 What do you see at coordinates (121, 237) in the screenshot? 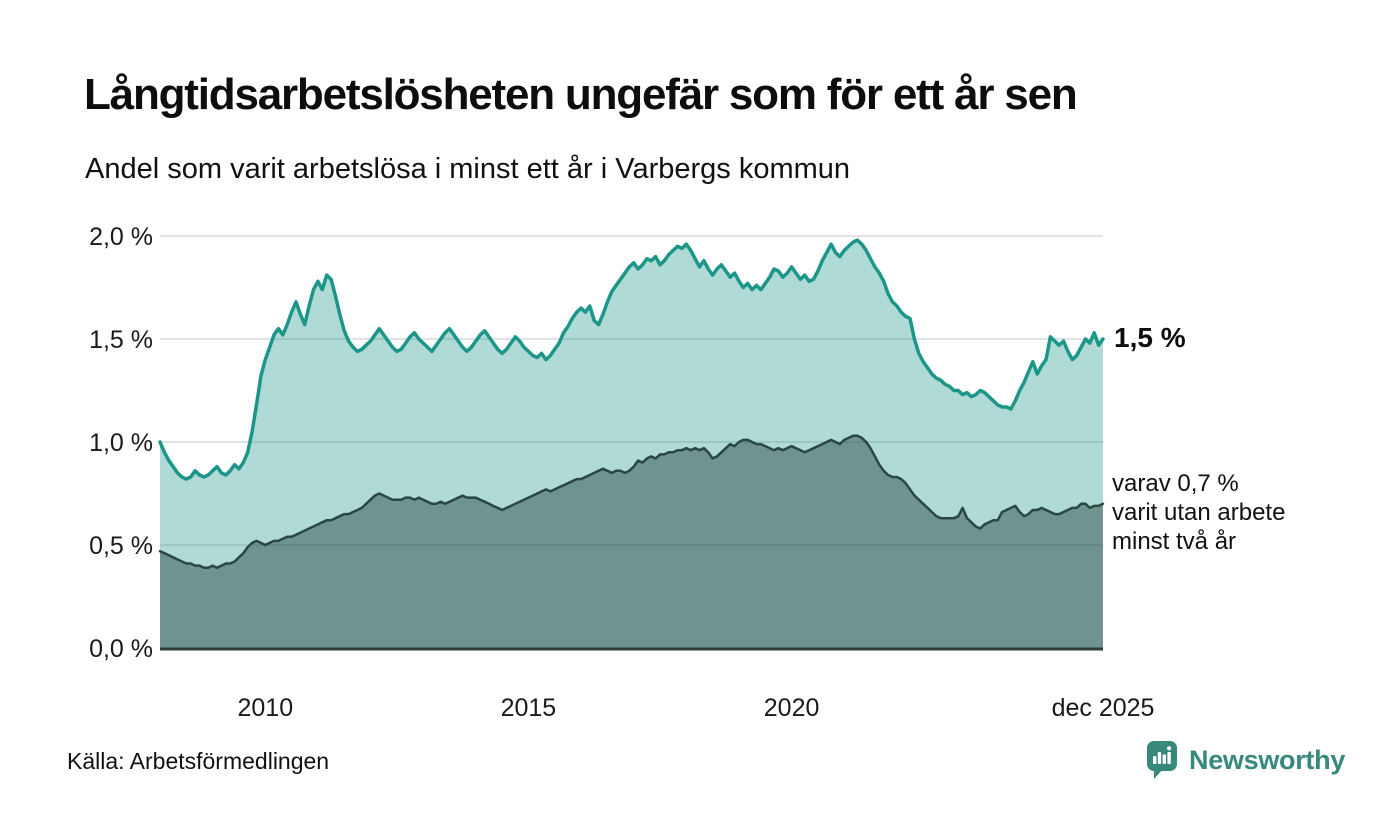
I see `y-tick-label: 2,0 %` at bounding box center [121, 237].